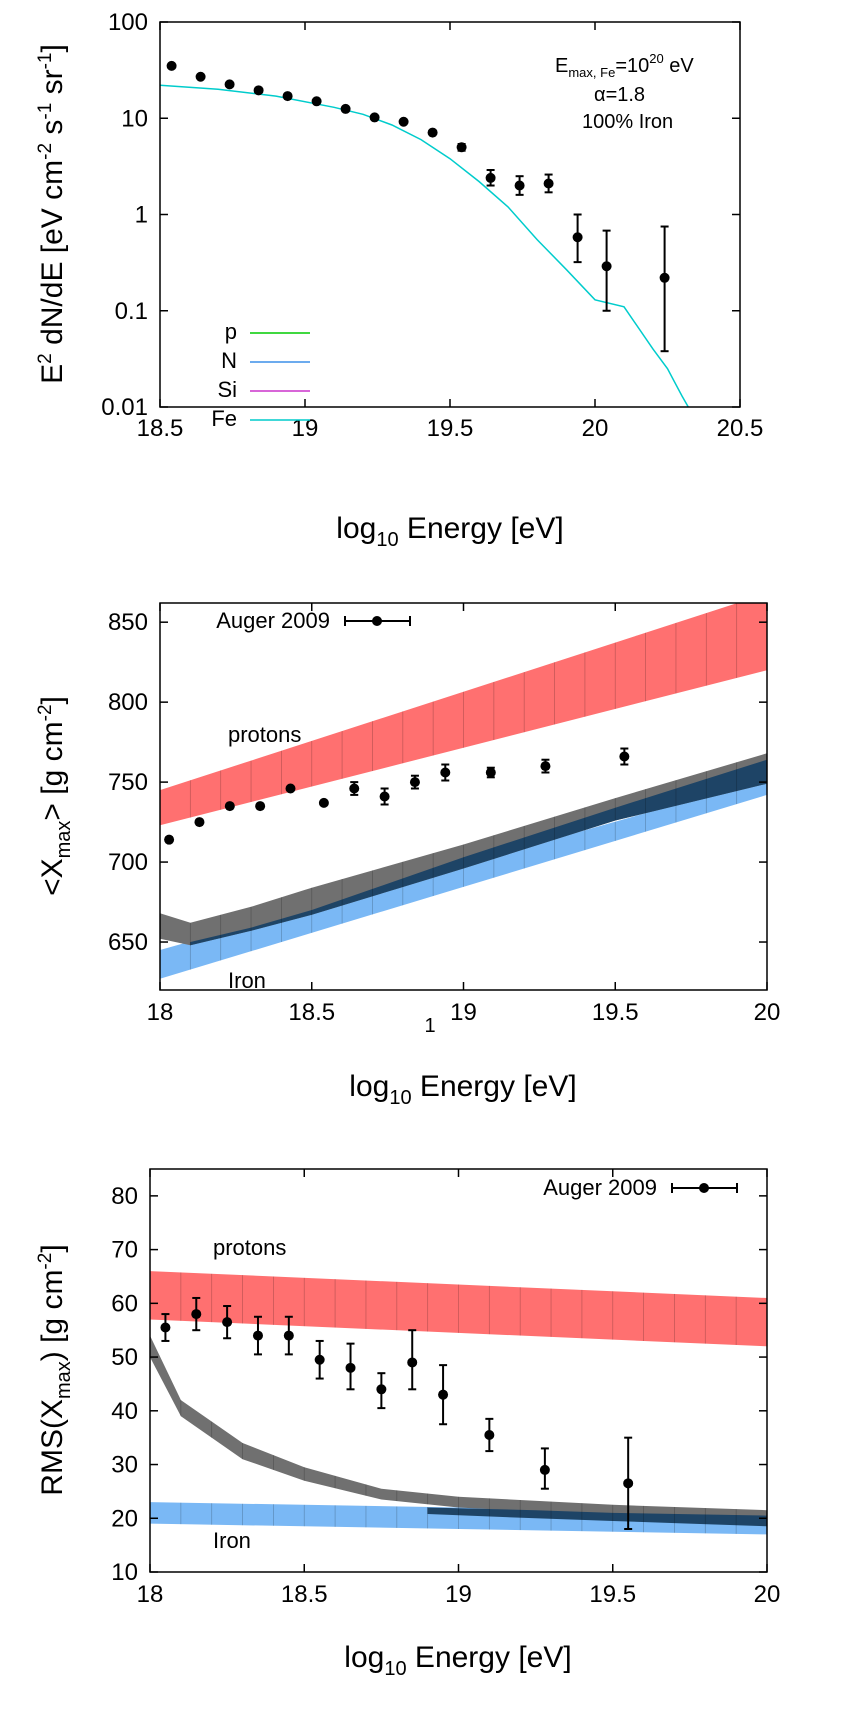 This screenshot has width=866, height=1732. I want to click on y-tick-label: 850, so click(128, 622).